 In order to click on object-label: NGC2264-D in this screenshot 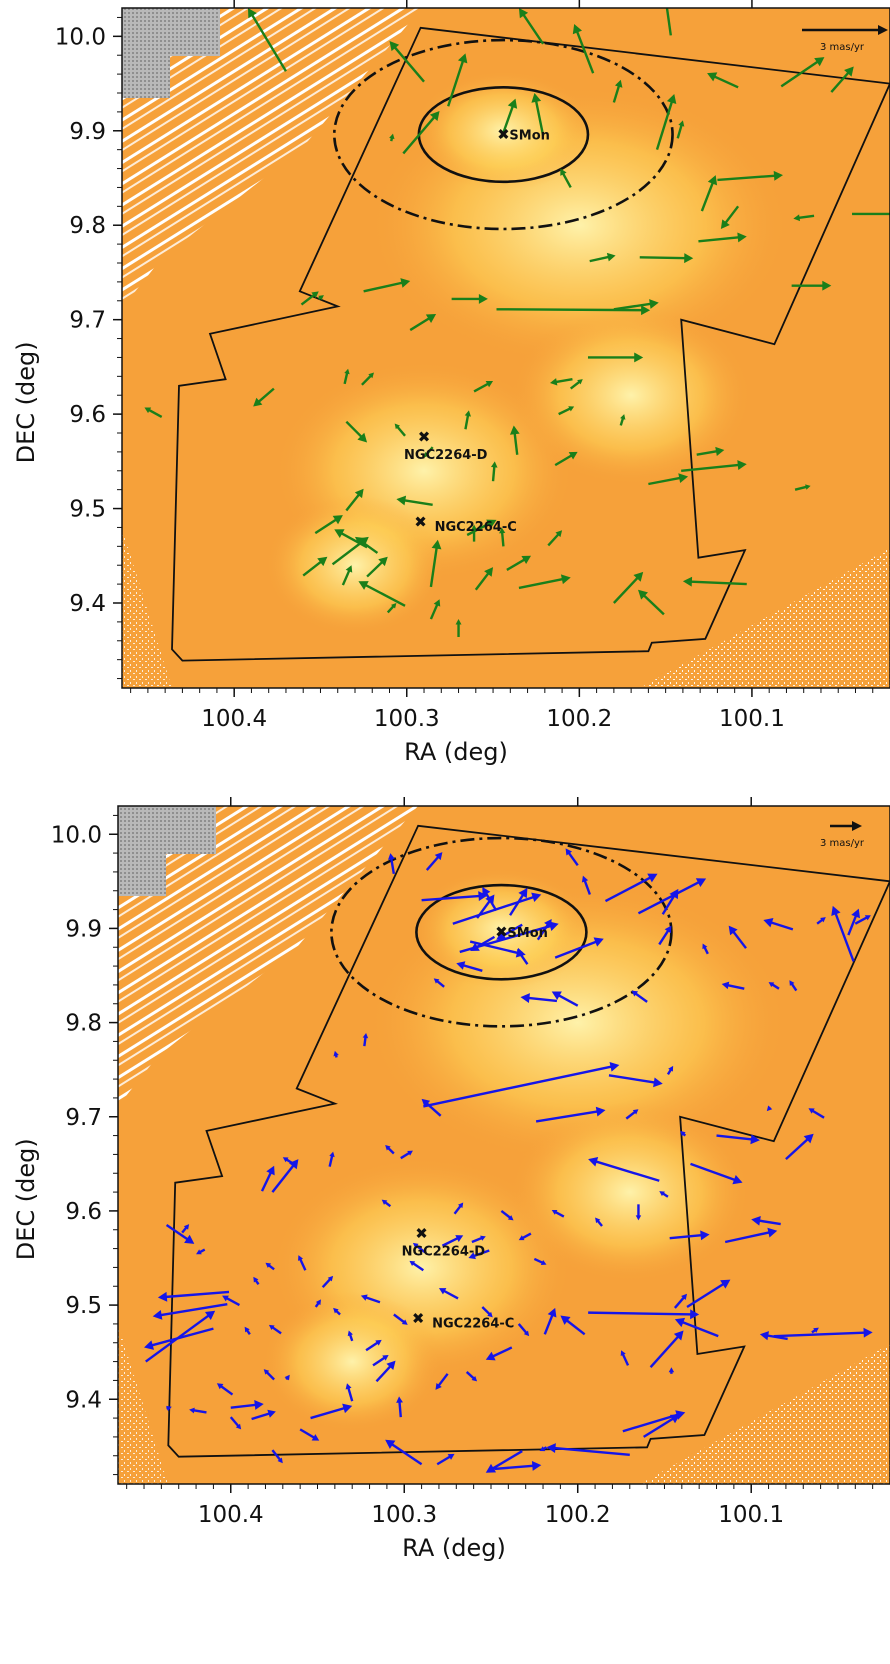, I will do `click(446, 455)`.